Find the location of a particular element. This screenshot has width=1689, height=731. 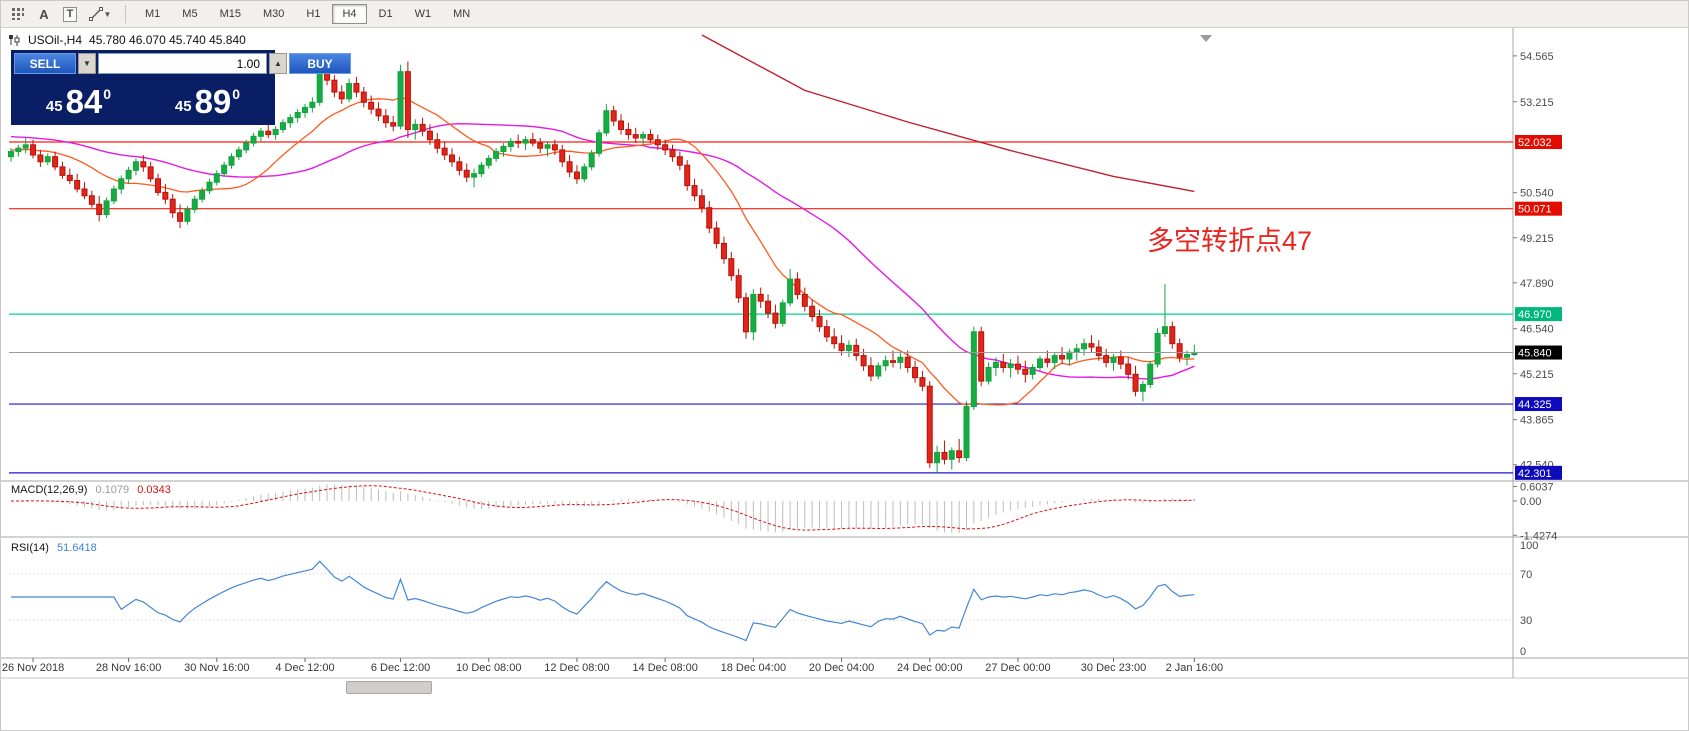

buy-button: BUY is located at coordinates (320, 63).